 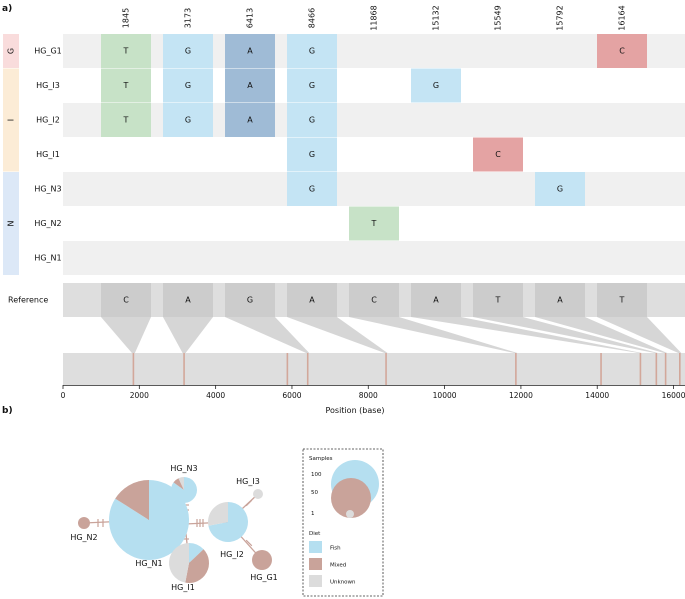 What do you see at coordinates (315, 534) in the screenshot?
I see `legend-diet-title: Diet` at bounding box center [315, 534].